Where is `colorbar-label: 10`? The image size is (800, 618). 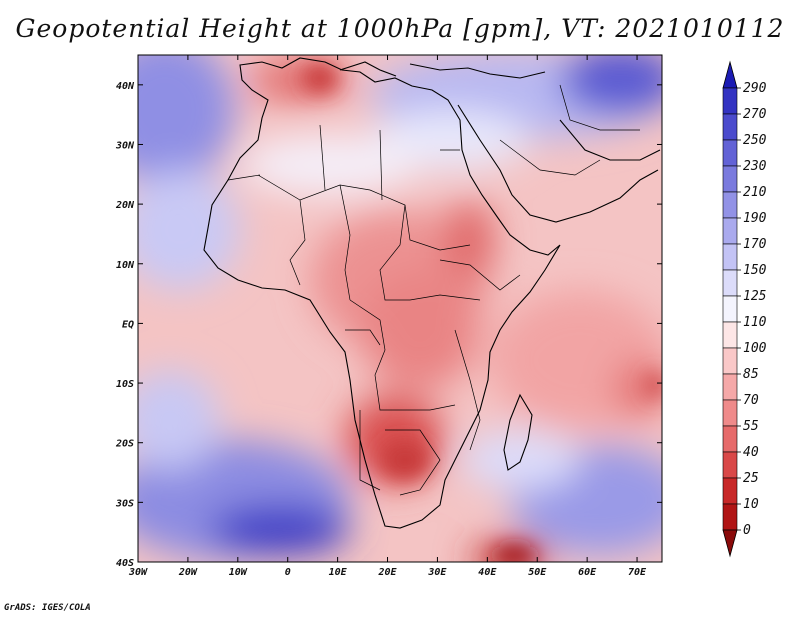 colorbar-label: 10 is located at coordinates (751, 504).